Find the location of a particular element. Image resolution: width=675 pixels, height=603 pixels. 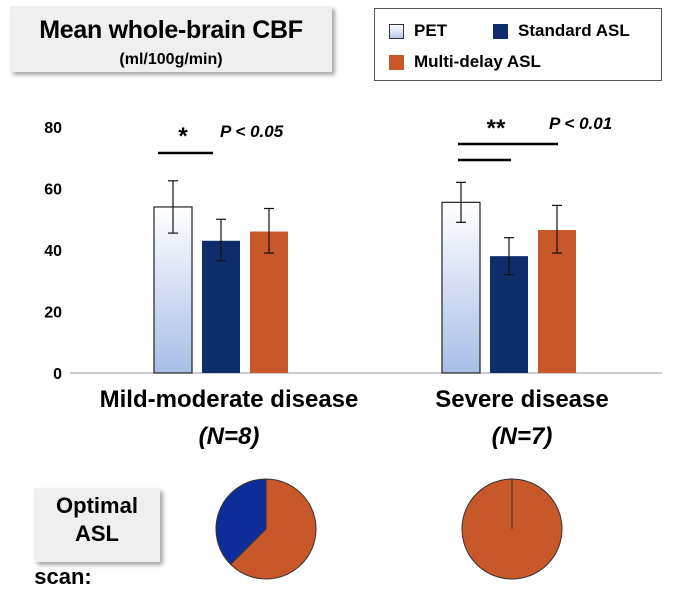

legend-item-pet: PET is located at coordinates (418, 31).